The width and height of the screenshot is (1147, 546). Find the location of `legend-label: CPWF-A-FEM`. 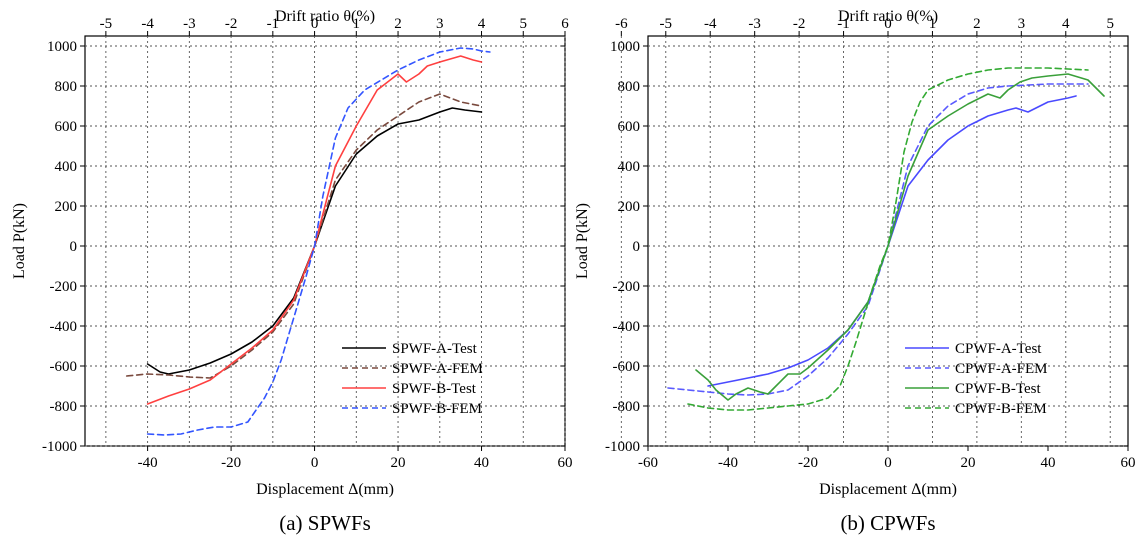

legend-label: CPWF-A-FEM is located at coordinates (1001, 369).